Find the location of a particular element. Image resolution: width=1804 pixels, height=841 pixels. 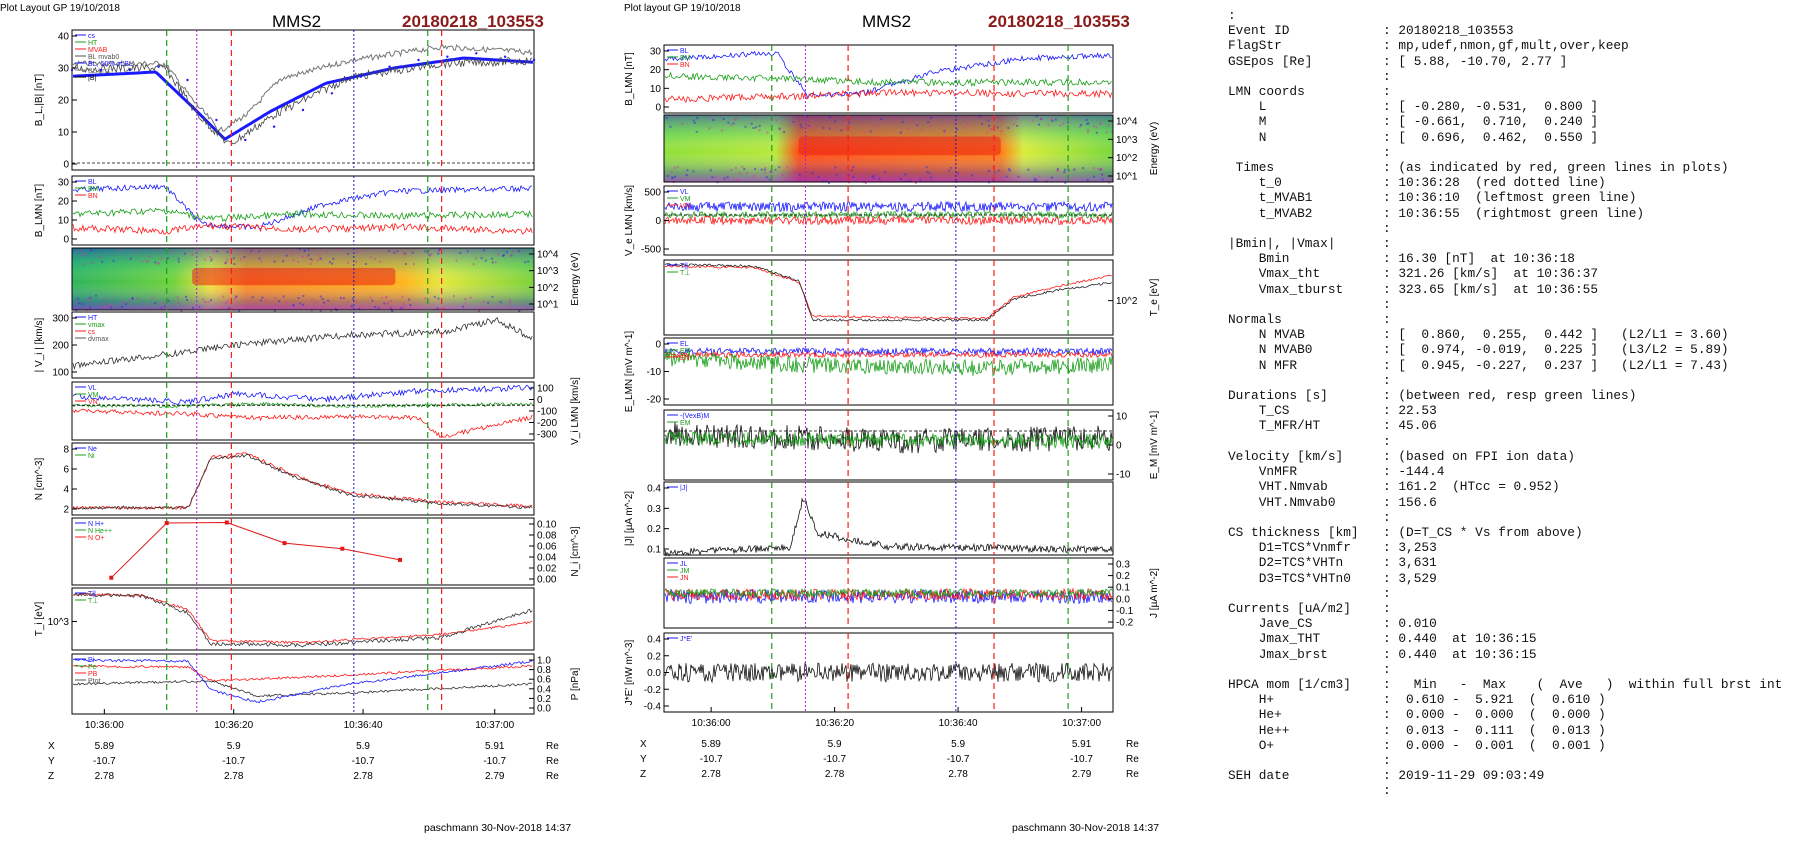

y-tick-label-right: 0 is located at coordinates (1119, 446).